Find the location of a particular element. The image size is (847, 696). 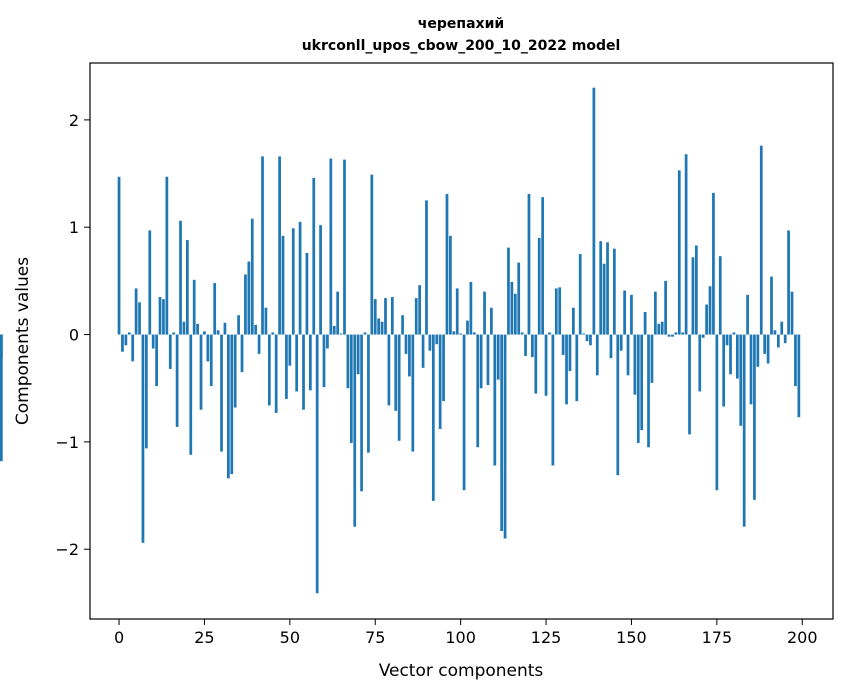

y-tick-label: 1 is located at coordinates (74, 227).